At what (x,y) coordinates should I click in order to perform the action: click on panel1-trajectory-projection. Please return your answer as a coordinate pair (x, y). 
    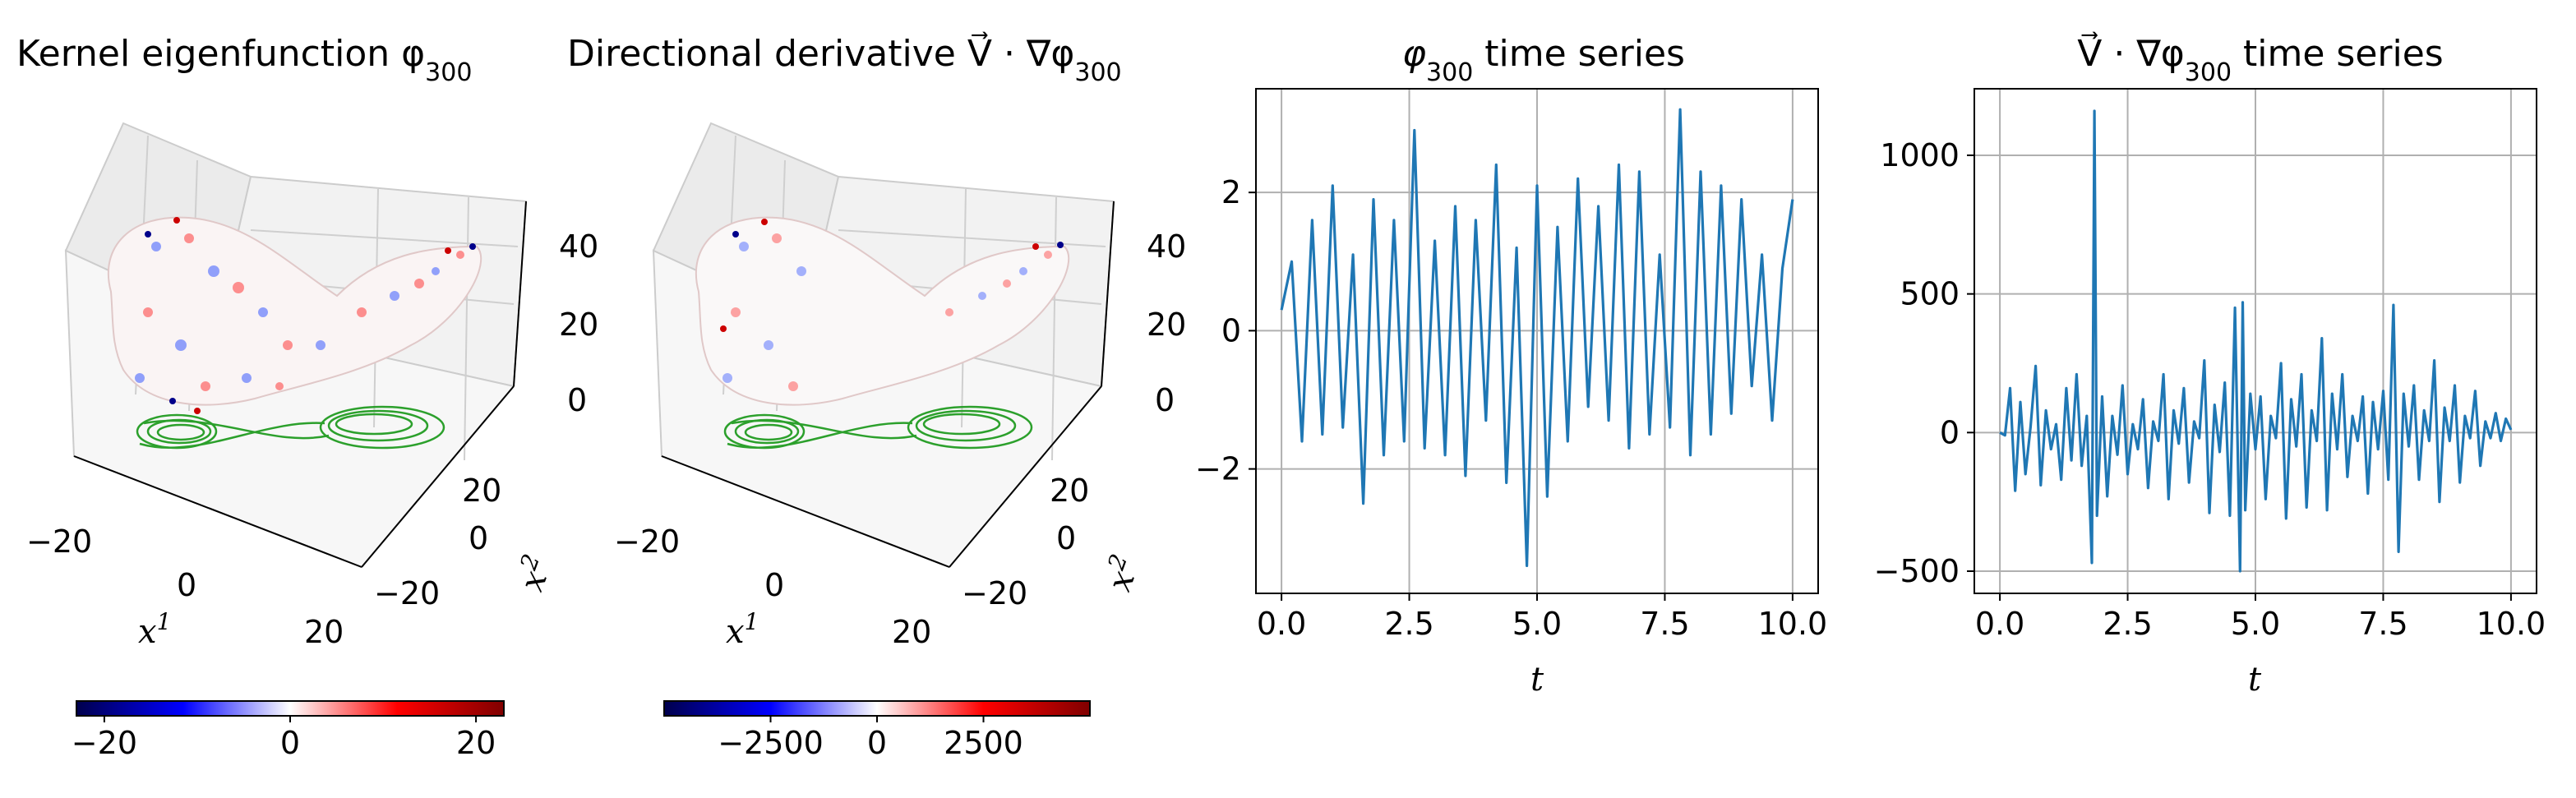
    Looking at the image, I should click on (290, 428).